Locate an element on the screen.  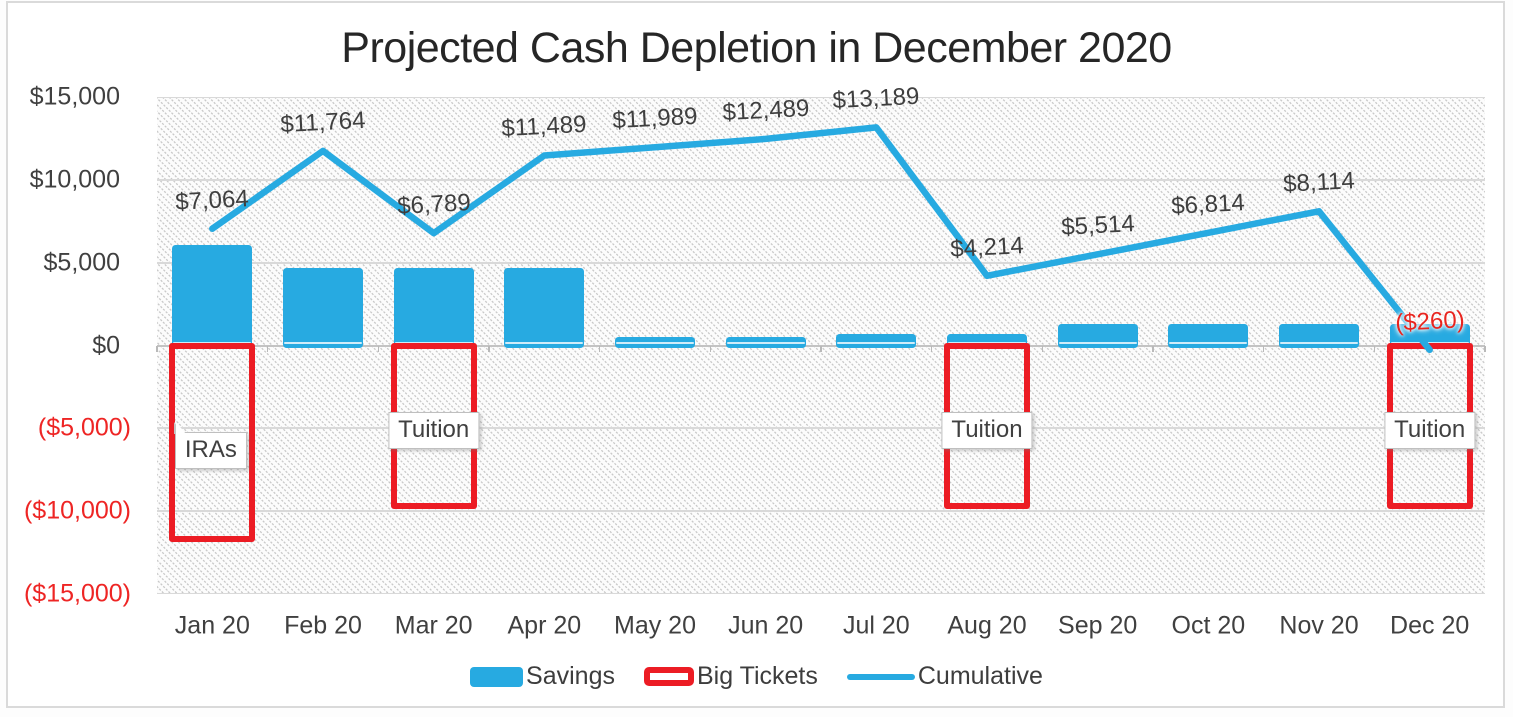
big-ticket-bar is located at coordinates (212, 442).